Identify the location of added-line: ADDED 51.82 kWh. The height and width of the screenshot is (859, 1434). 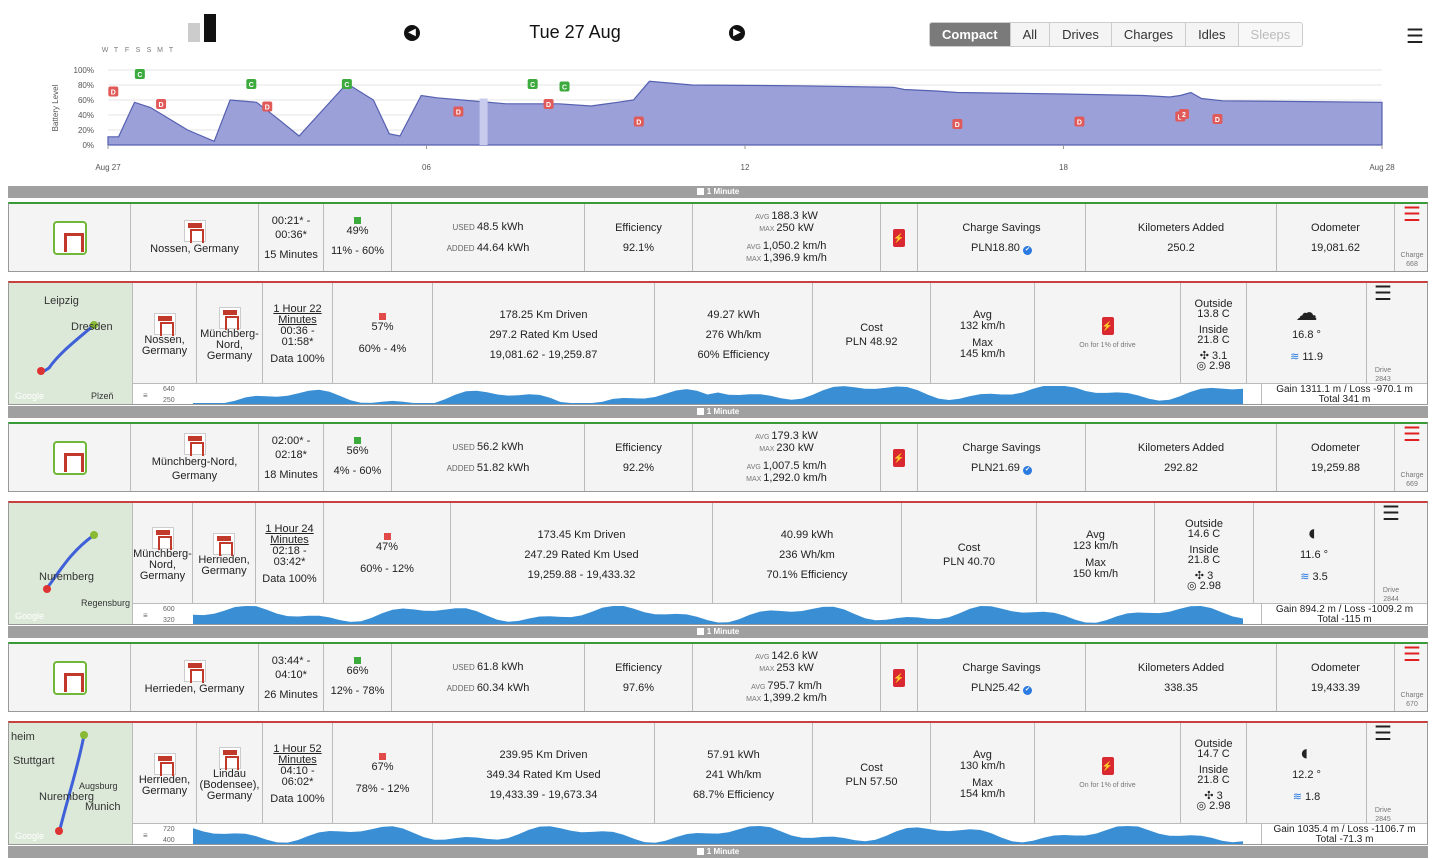
(488, 468).